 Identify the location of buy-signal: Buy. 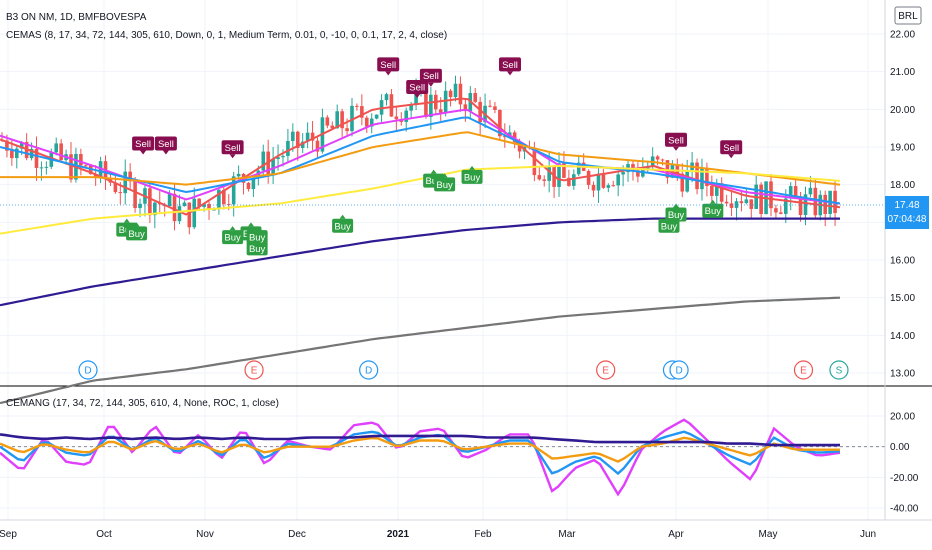
(472, 174).